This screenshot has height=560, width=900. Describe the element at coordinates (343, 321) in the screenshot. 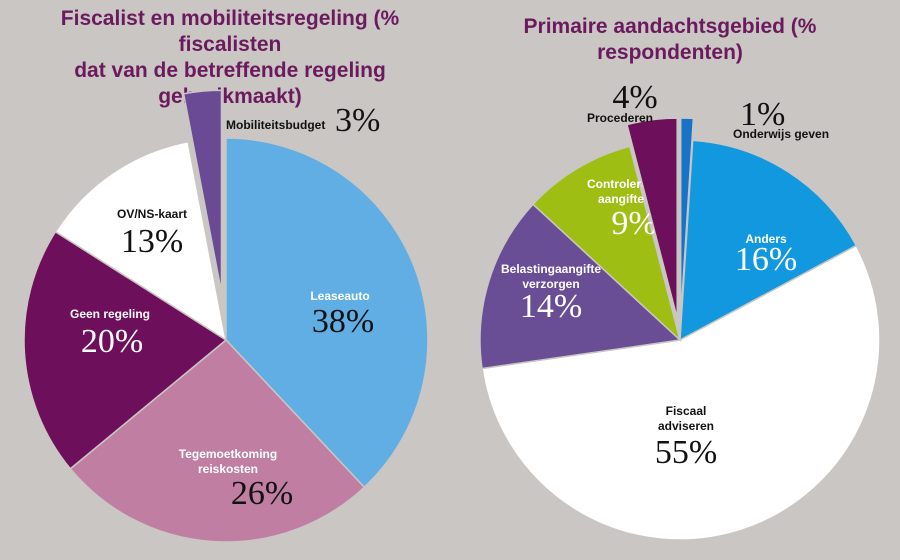

I see `chart-0-slice-0-value: 38%` at that location.